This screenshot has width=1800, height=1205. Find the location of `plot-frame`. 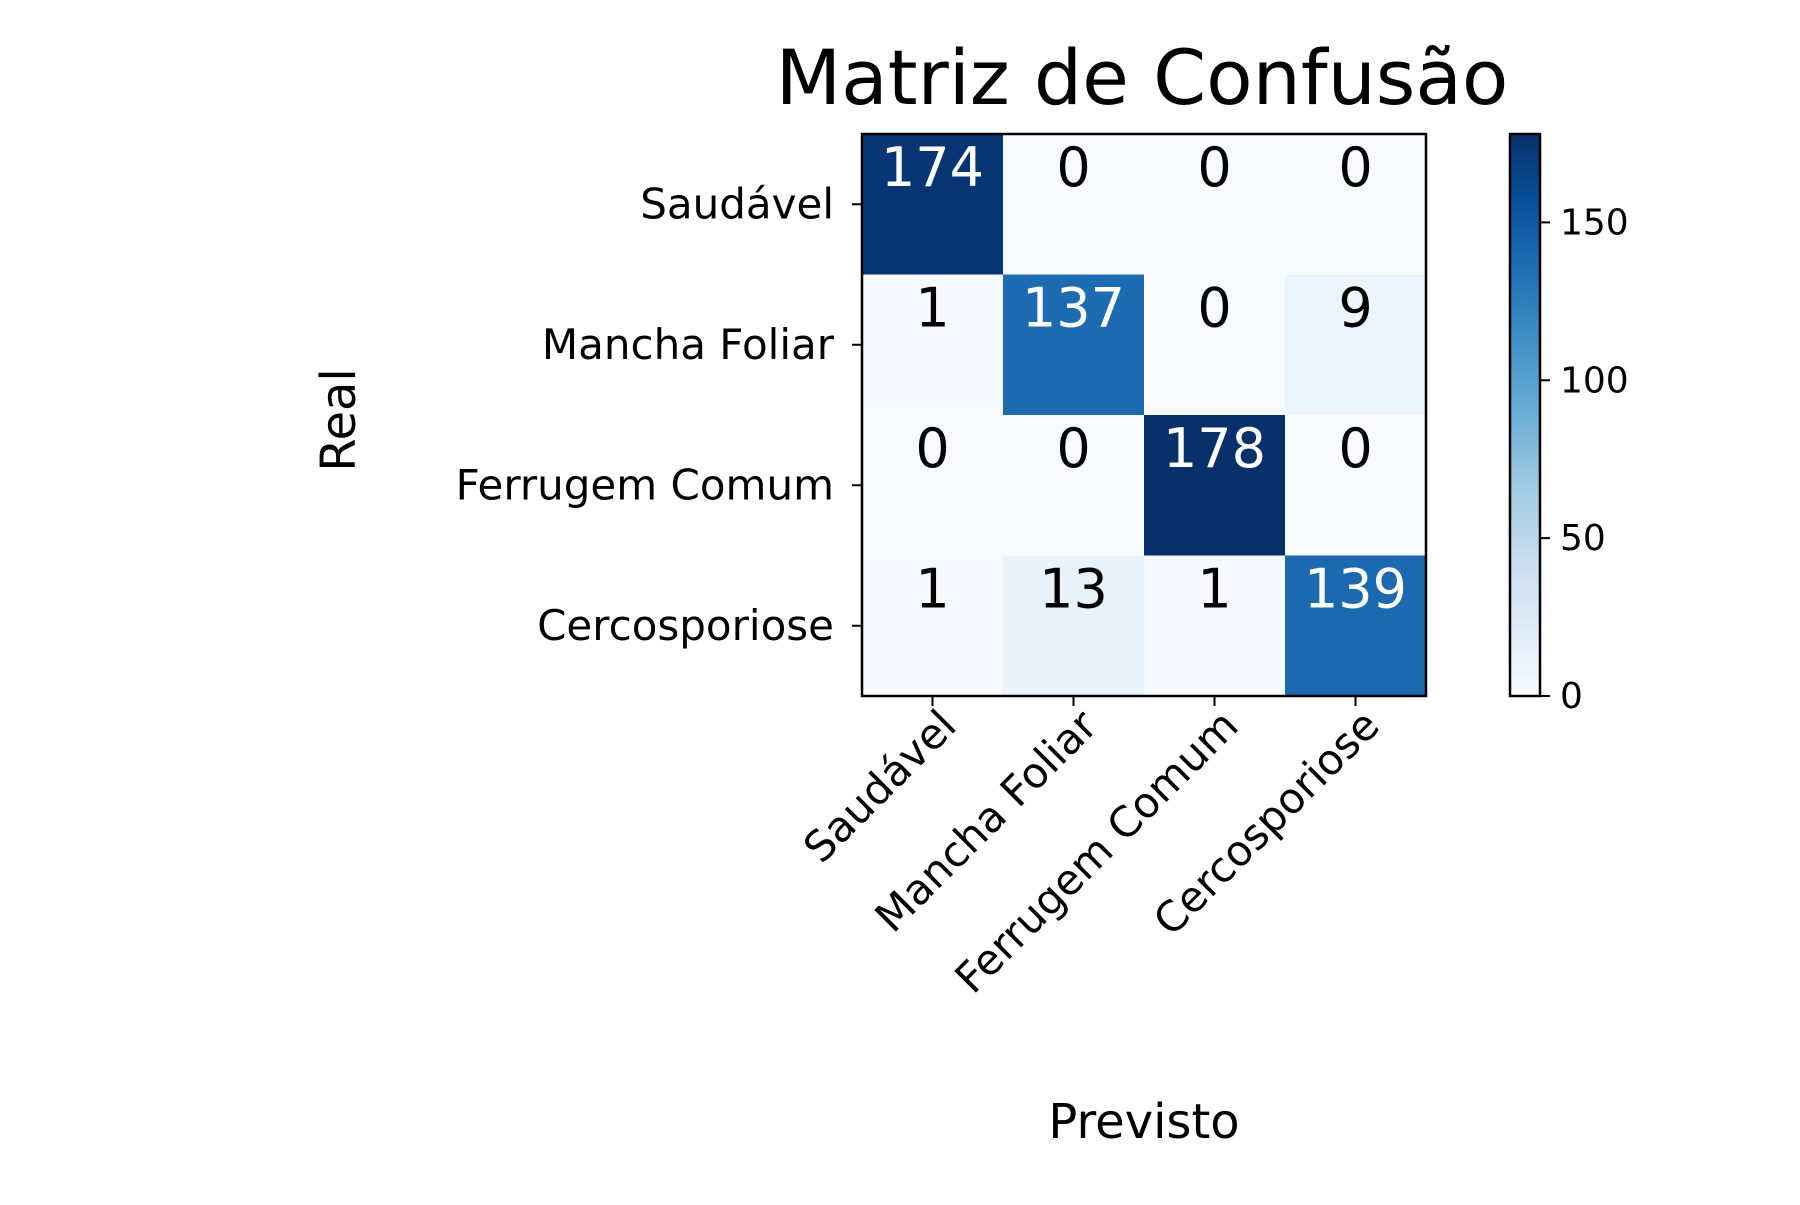

plot-frame is located at coordinates (1144, 415).